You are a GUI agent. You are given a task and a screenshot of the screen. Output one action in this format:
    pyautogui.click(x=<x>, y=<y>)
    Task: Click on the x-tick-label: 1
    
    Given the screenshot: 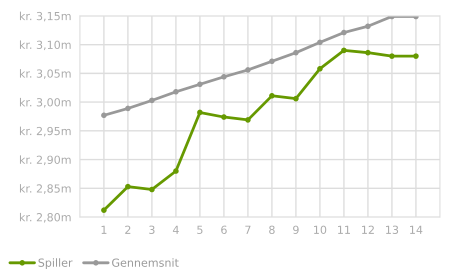 What is the action you would take?
    pyautogui.click(x=104, y=230)
    